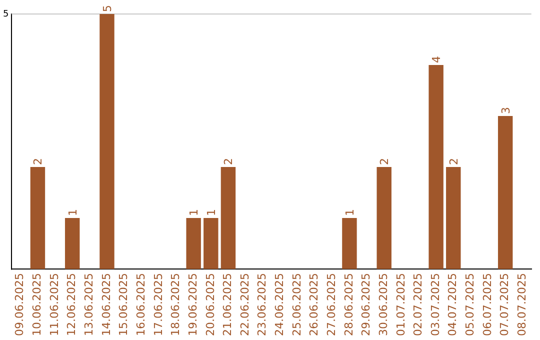  Describe the element at coordinates (435, 304) in the screenshot. I see `x-tick-label: 03.07.2025` at that location.